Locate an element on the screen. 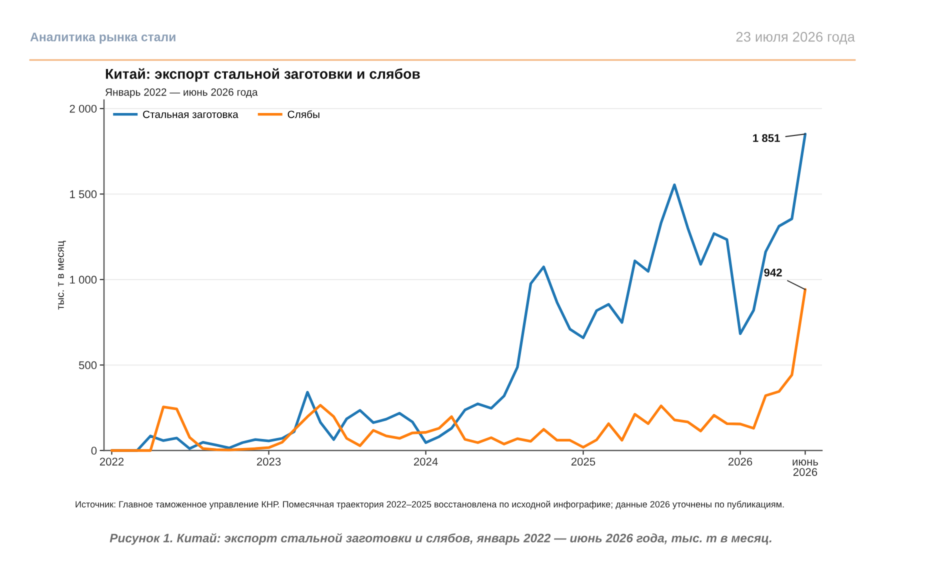  annotation: 1 851 is located at coordinates (766, 138).